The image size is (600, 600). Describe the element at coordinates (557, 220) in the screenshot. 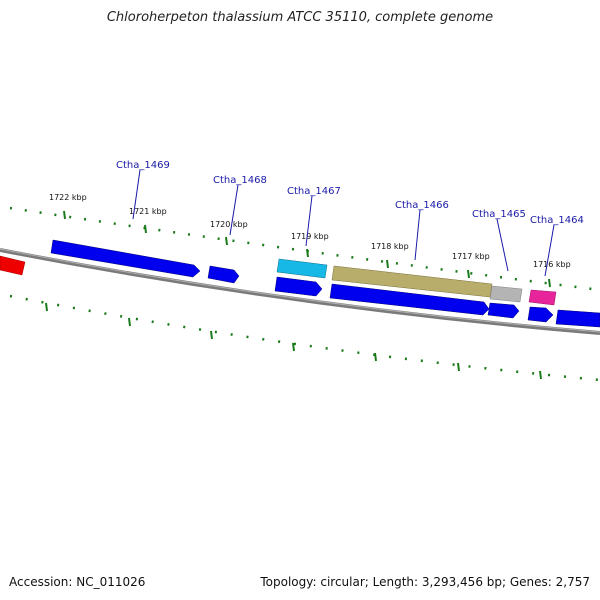

I see `gene-label: Ctha_1464` at that location.